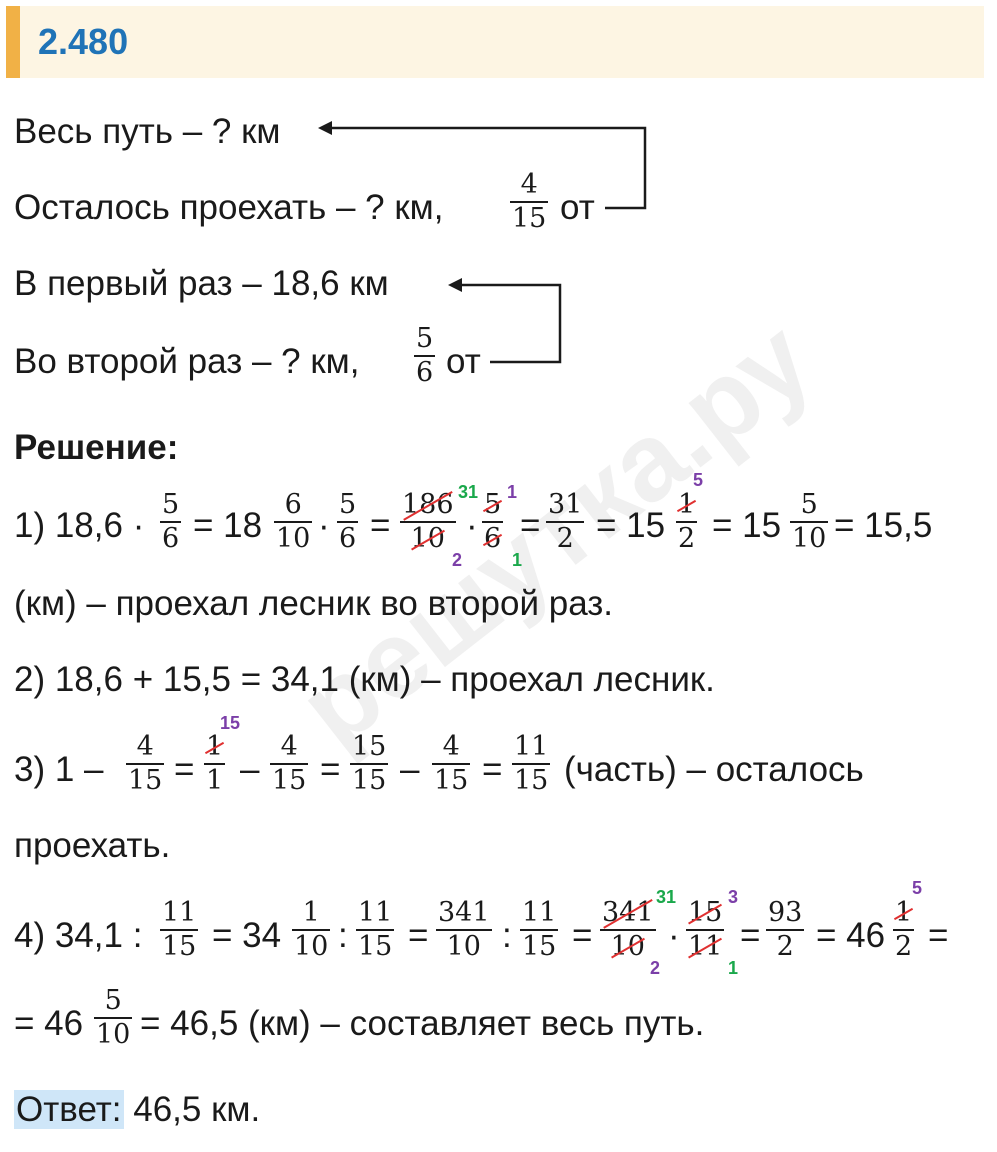 The width and height of the screenshot is (997, 1152). What do you see at coordinates (468, 492) in the screenshot?
I see `cancel-31: 31` at bounding box center [468, 492].